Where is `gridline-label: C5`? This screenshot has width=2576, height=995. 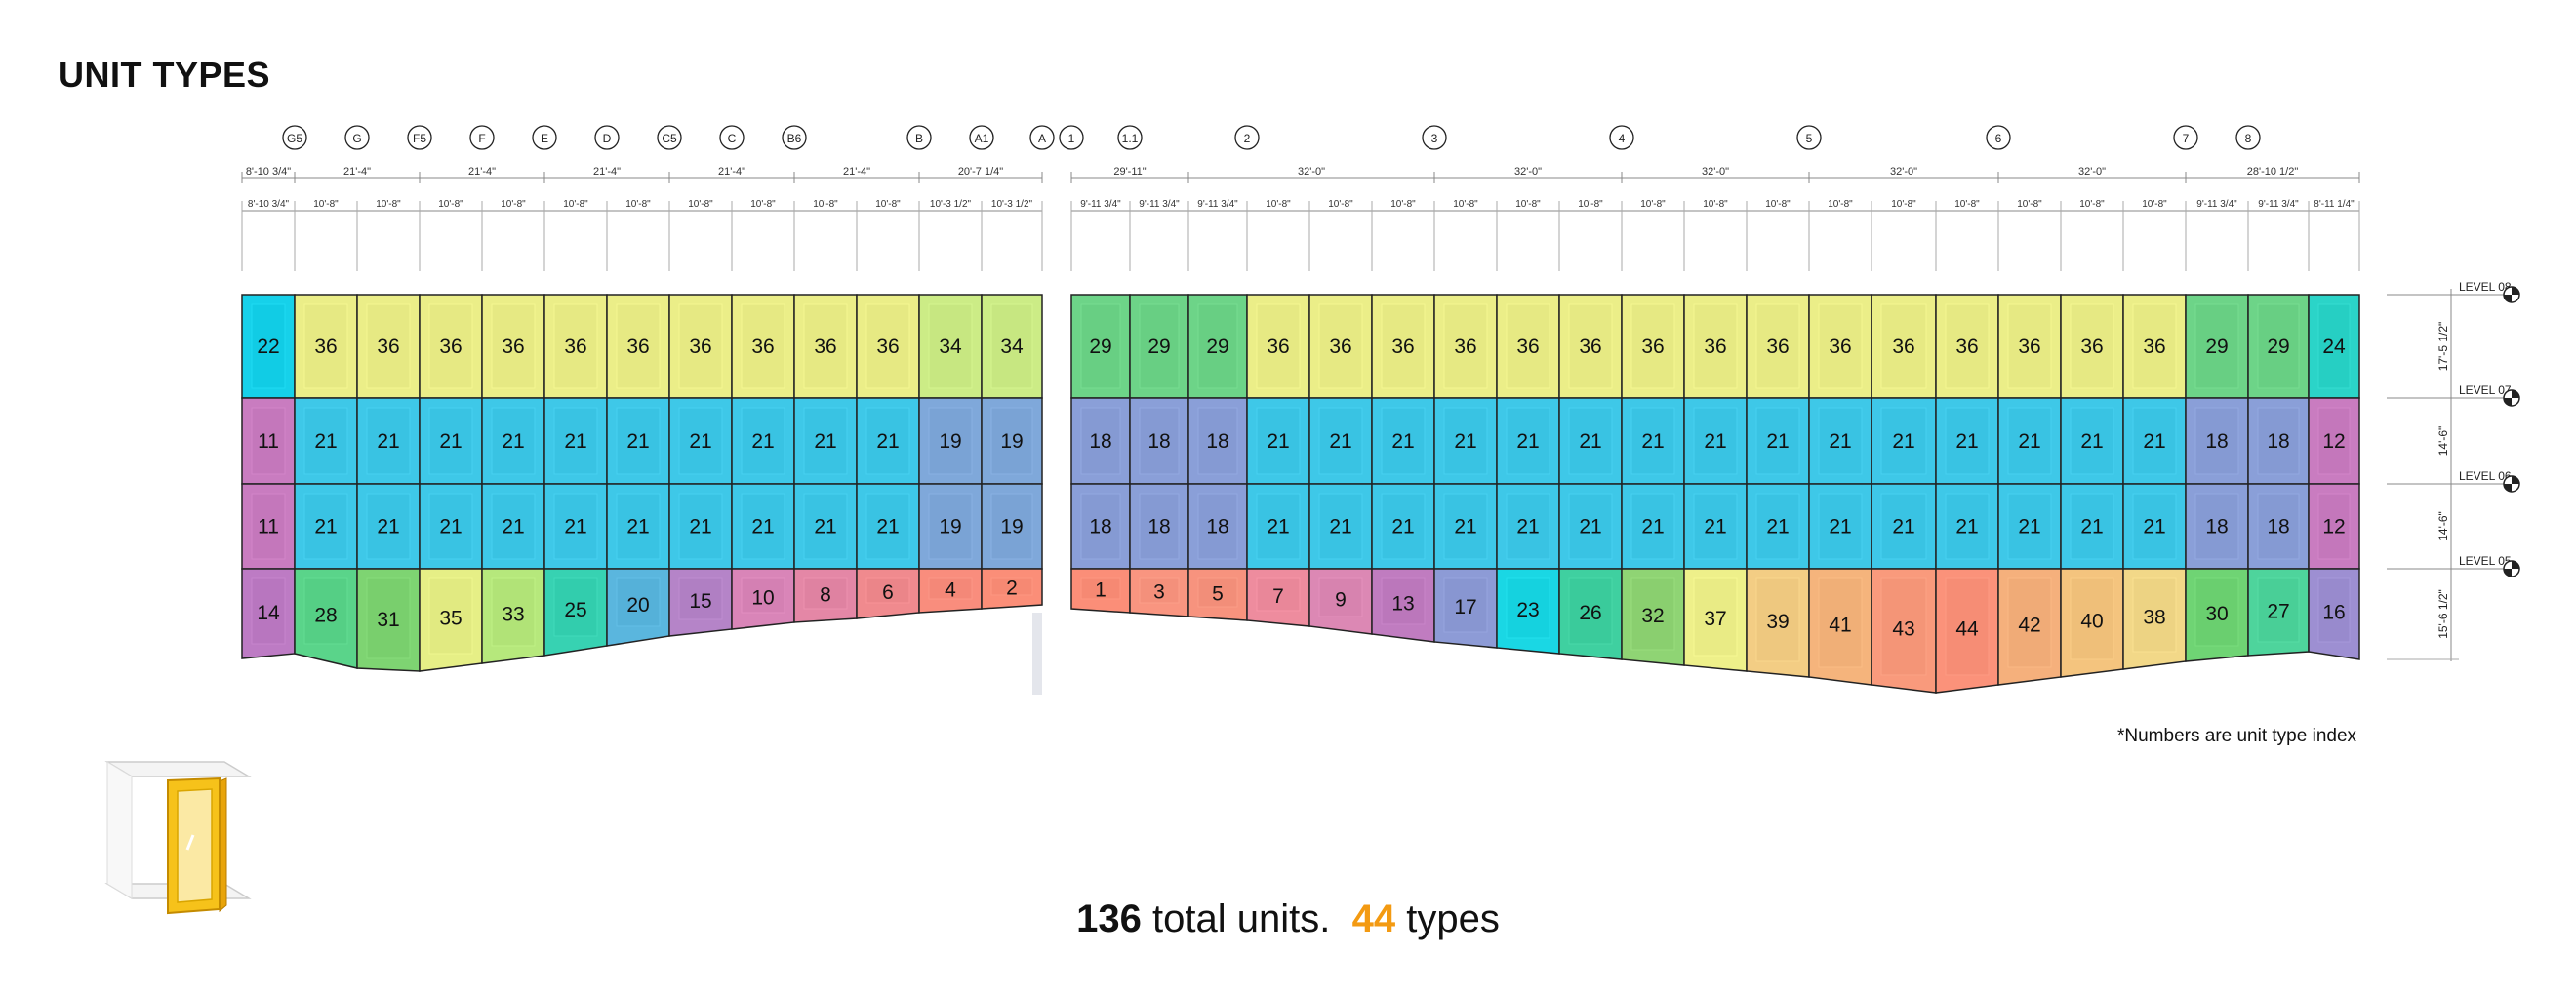
gridline-label: C5 is located at coordinates (669, 138).